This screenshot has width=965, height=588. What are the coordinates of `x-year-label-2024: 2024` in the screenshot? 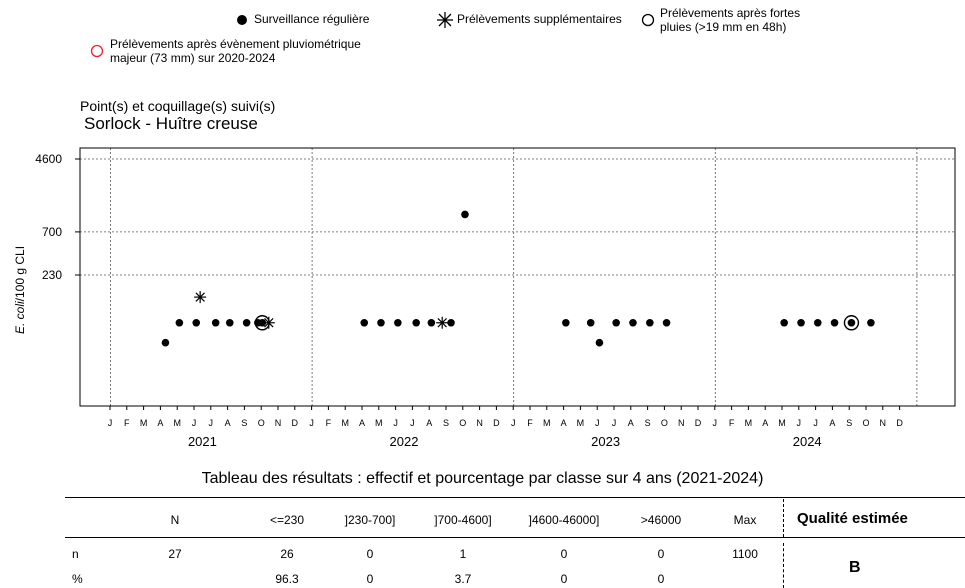 It's located at (807, 441).